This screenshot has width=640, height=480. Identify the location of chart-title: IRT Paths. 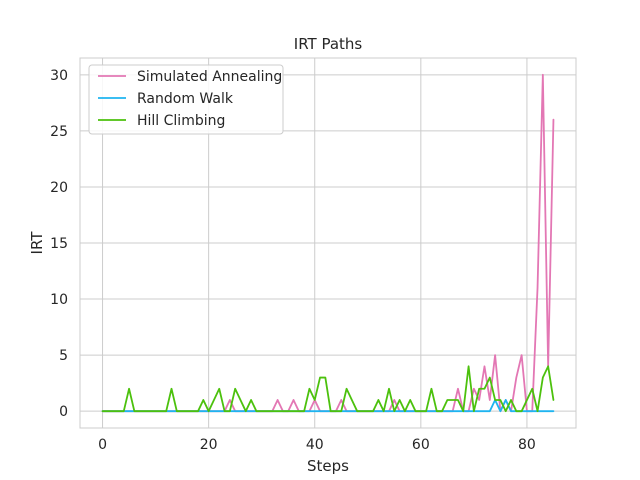
(328, 44).